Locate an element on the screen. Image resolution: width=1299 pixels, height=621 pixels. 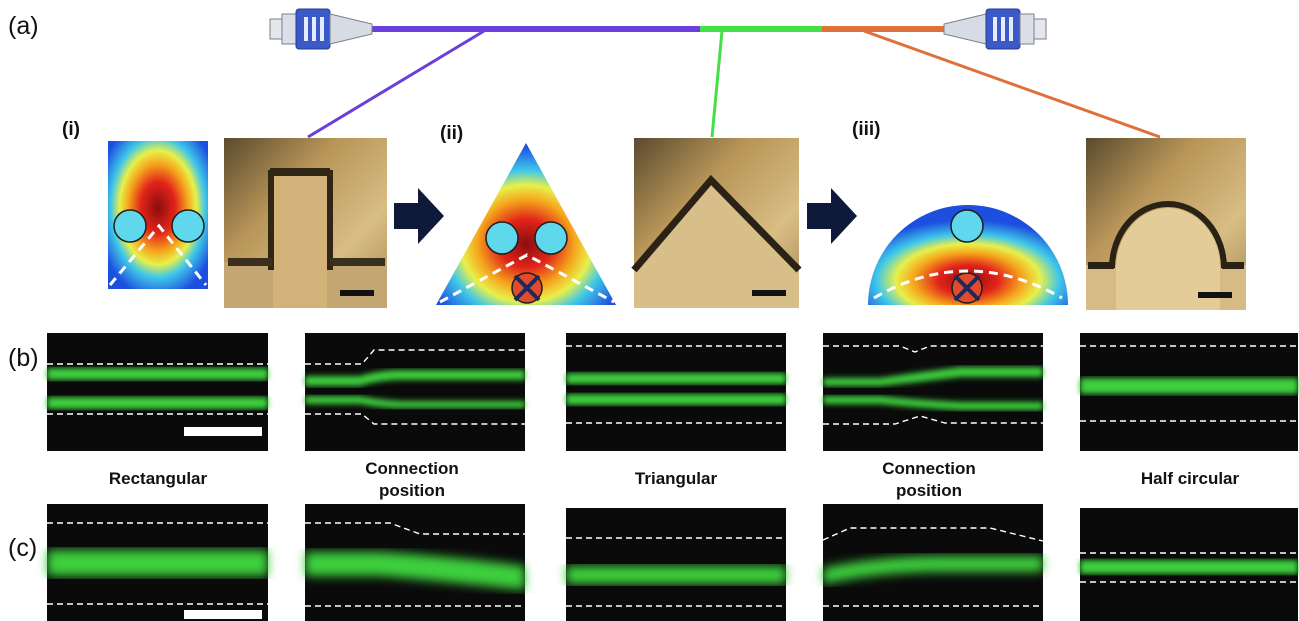
caption-line: Triangular is located at coordinates (676, 478).